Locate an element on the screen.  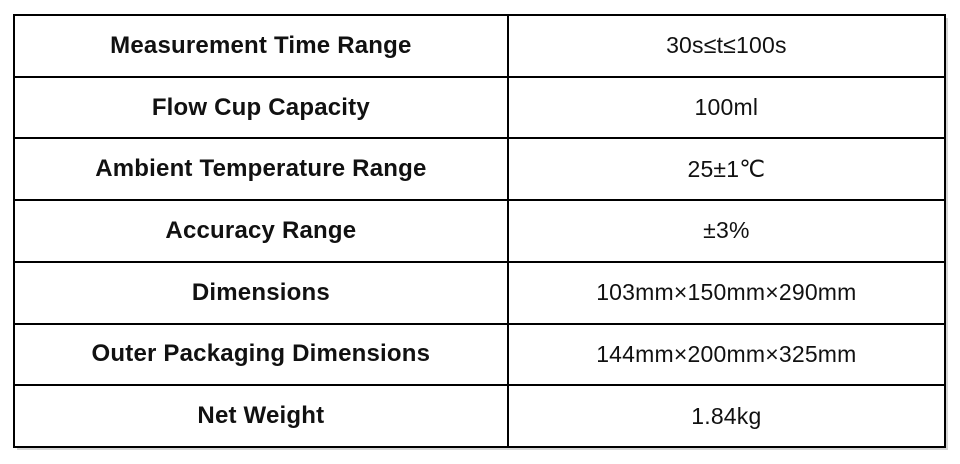
spec-value-outer-packaging-dimensions: 144mm×200mm×325mm is located at coordinates (726, 354).